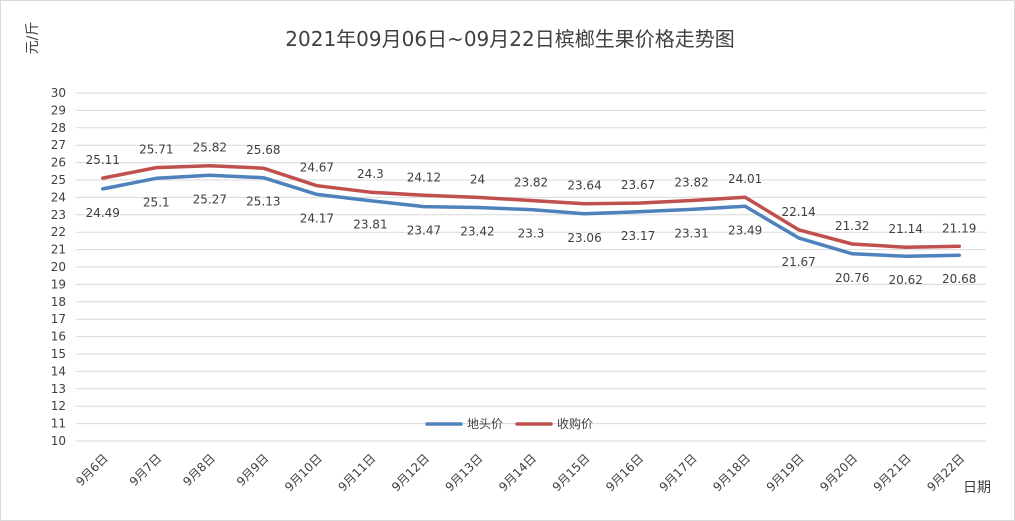 This screenshot has height=521, width=1015. Describe the element at coordinates (58, 232) in the screenshot. I see `y-tick-label: 22` at that location.